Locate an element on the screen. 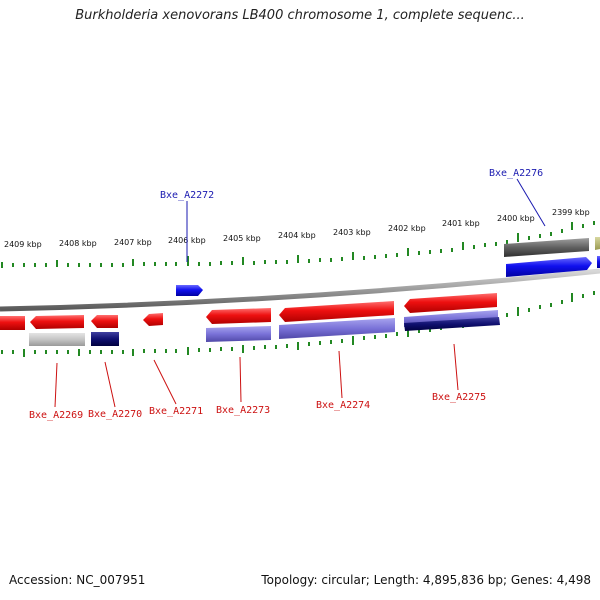  kbp-label: 2401 kbp is located at coordinates (461, 223).